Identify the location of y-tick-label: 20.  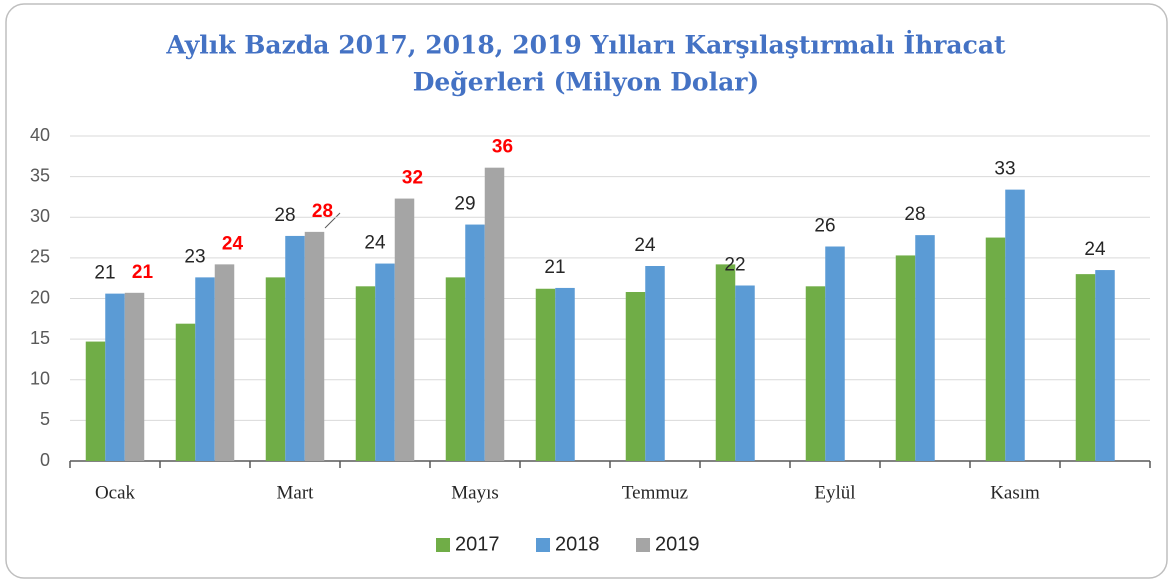
(40, 297).